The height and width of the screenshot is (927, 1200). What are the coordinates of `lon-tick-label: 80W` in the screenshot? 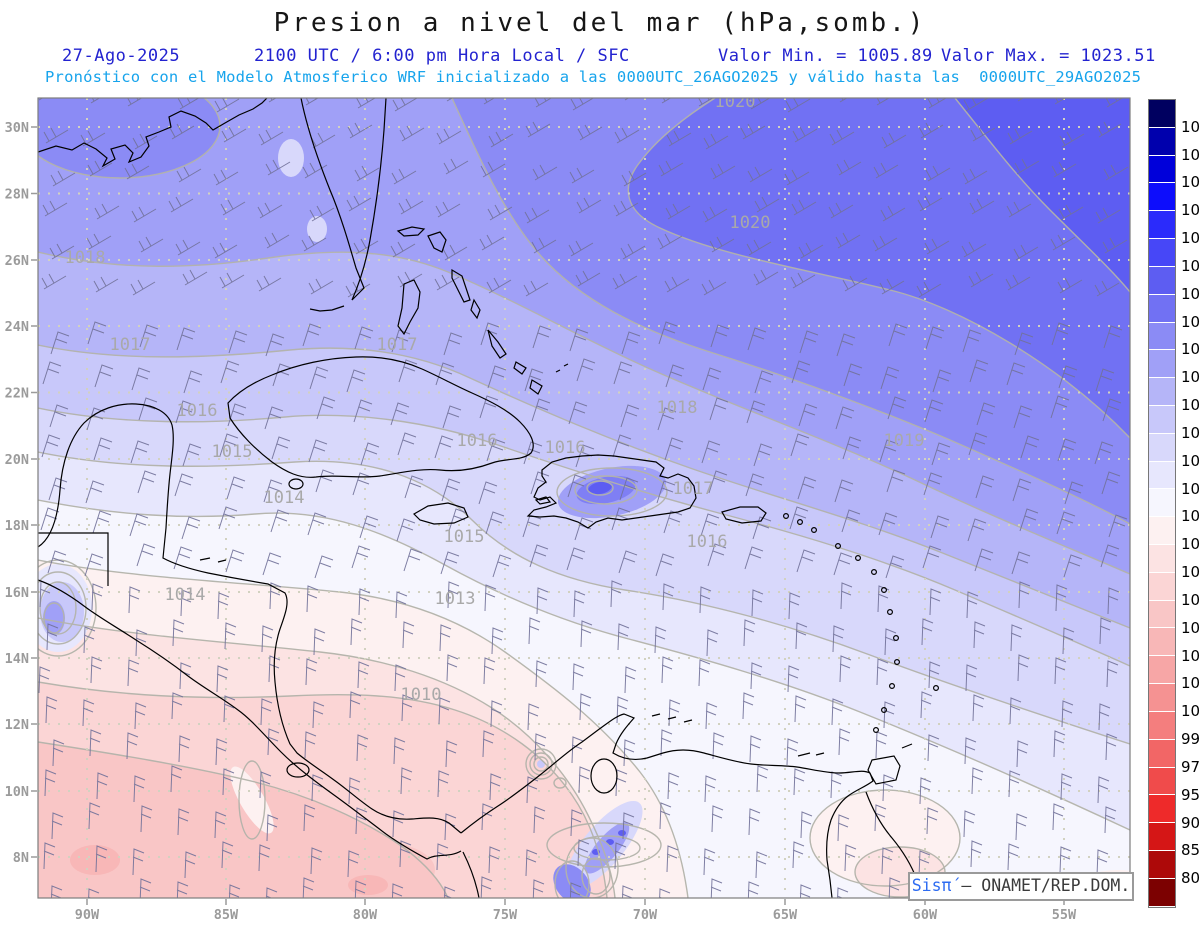 It's located at (365, 915).